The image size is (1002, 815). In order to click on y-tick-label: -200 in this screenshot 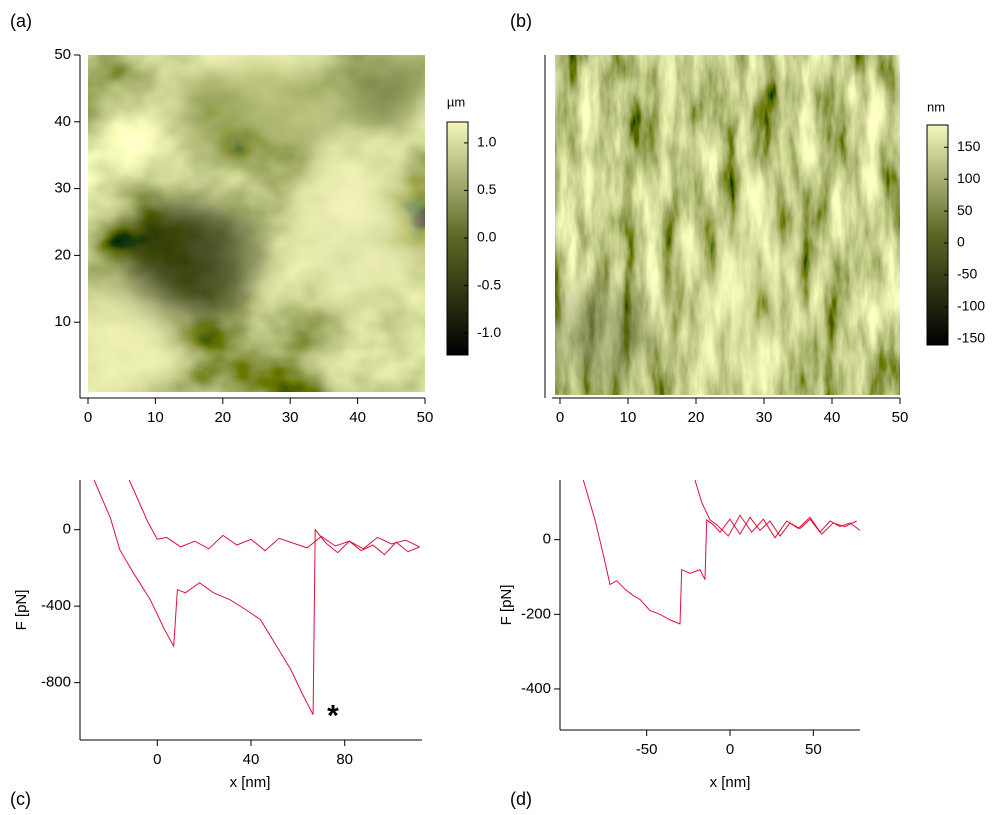, I will do `click(536, 613)`.